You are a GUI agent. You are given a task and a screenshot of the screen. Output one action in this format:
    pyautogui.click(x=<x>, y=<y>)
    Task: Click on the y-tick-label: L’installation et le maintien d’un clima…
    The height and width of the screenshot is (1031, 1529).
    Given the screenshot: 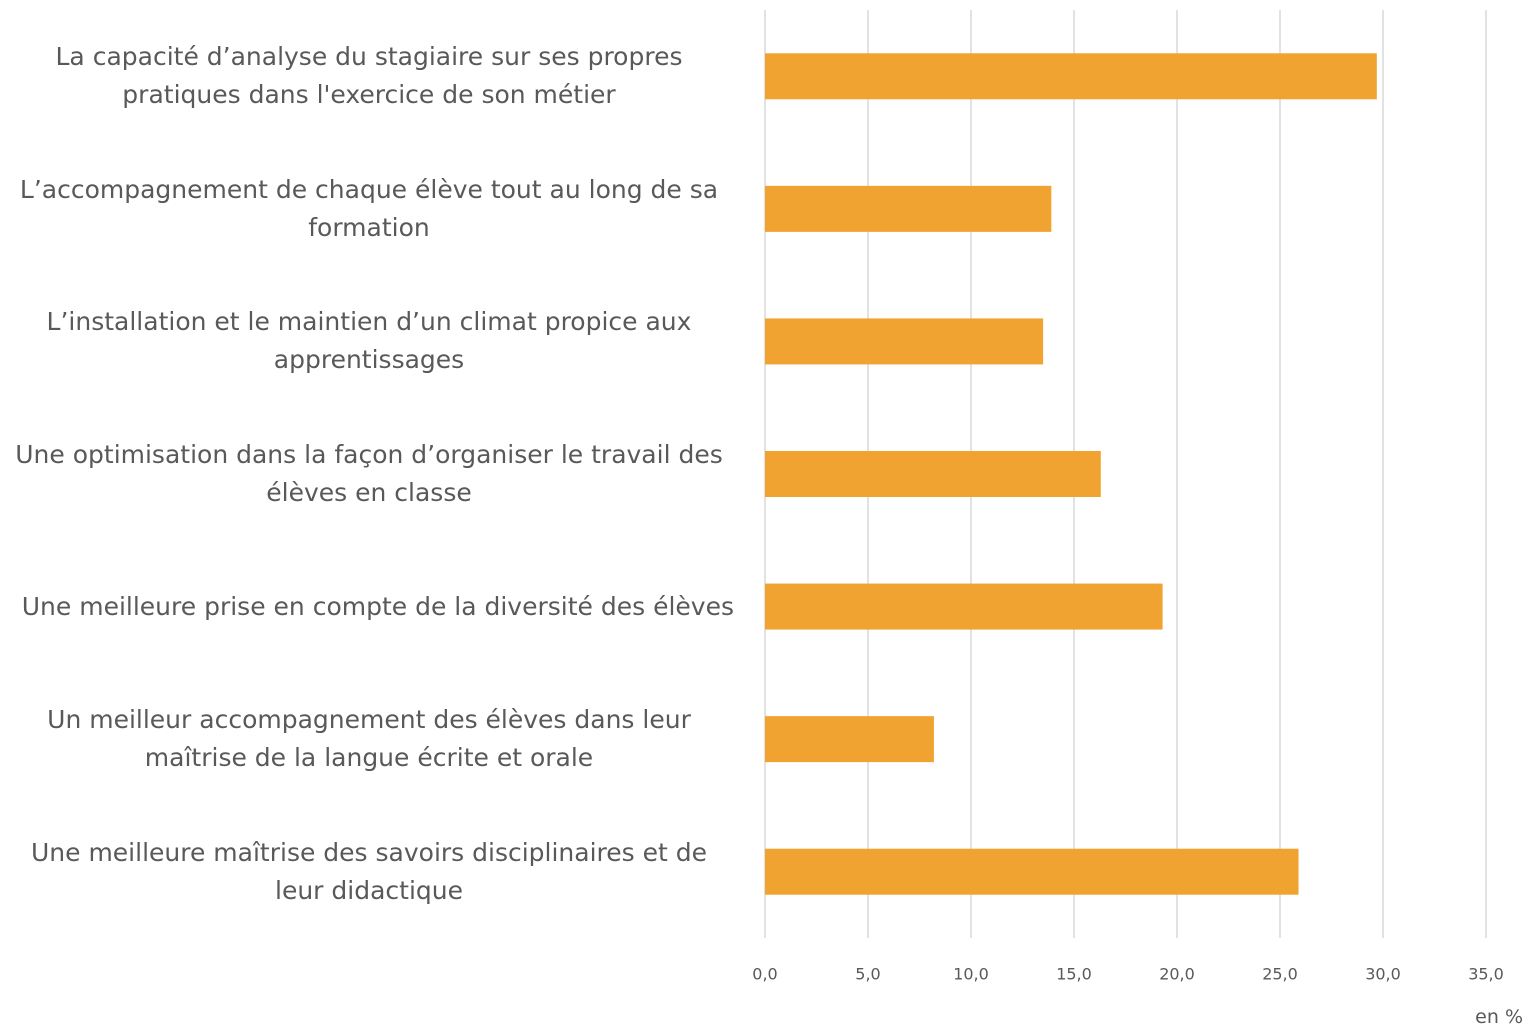 What is the action you would take?
    pyautogui.click(x=369, y=341)
    